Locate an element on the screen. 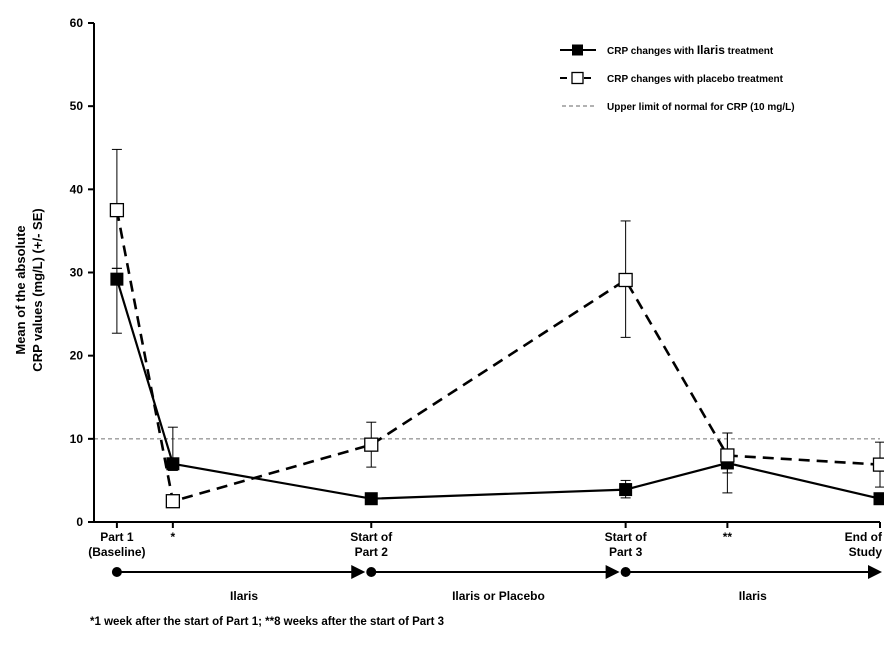  x-tick-label: Part 2 is located at coordinates (372, 552).